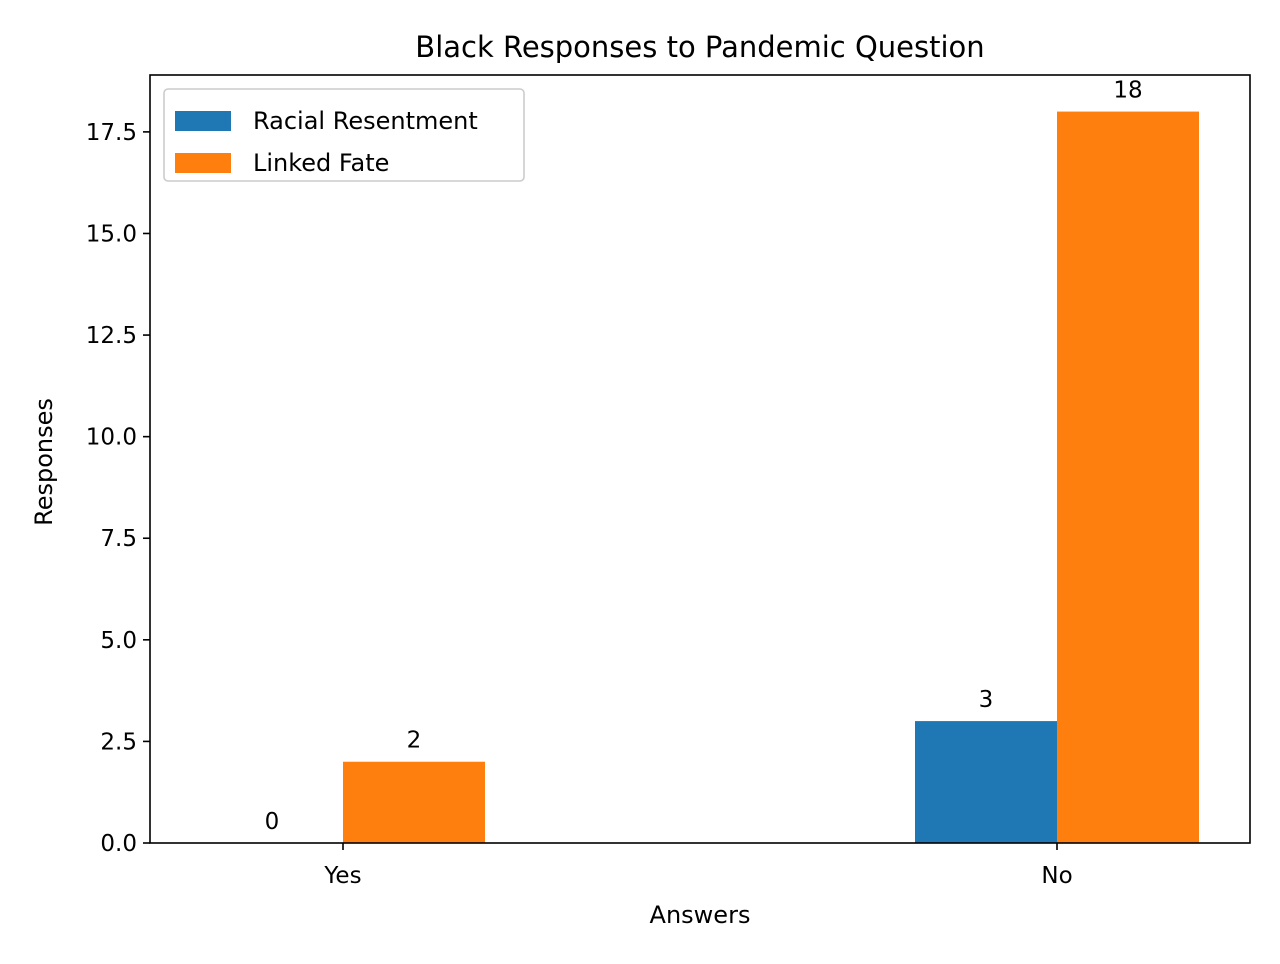 This screenshot has width=1280, height=964. I want to click on y-tick-label: 2.5, so click(118, 742).